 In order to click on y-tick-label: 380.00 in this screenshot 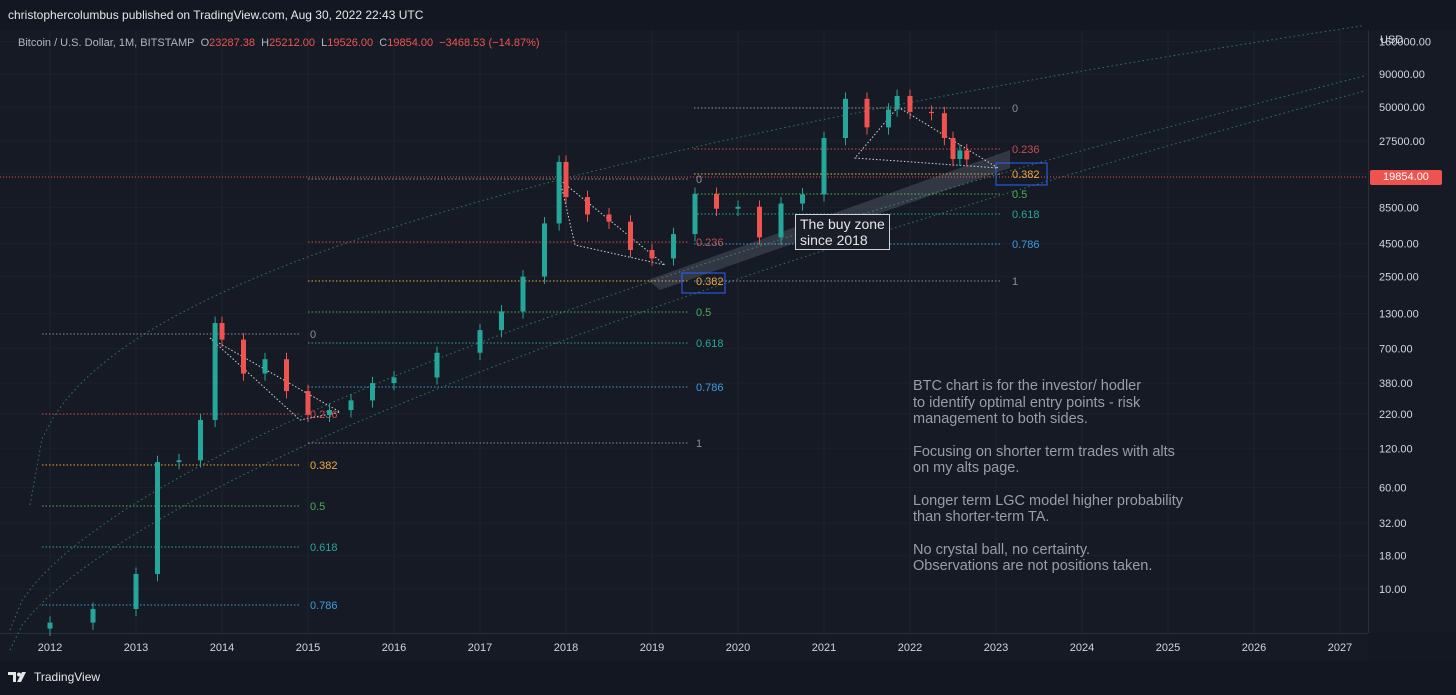, I will do `click(1396, 384)`.